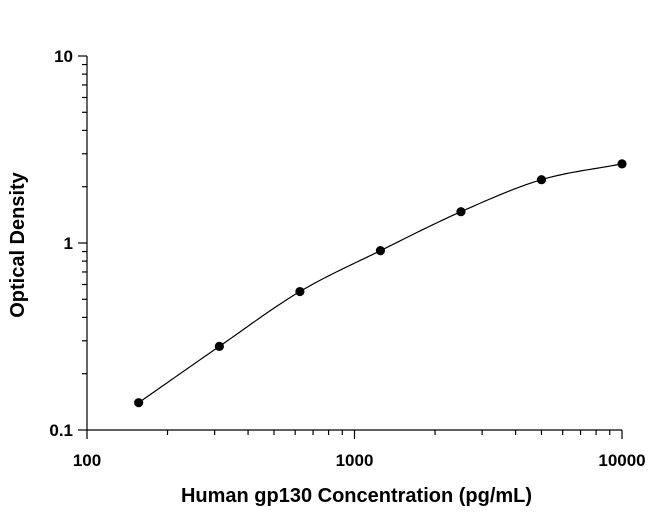  Describe the element at coordinates (61, 430) in the screenshot. I see `y-tick-label: 0.1` at that location.